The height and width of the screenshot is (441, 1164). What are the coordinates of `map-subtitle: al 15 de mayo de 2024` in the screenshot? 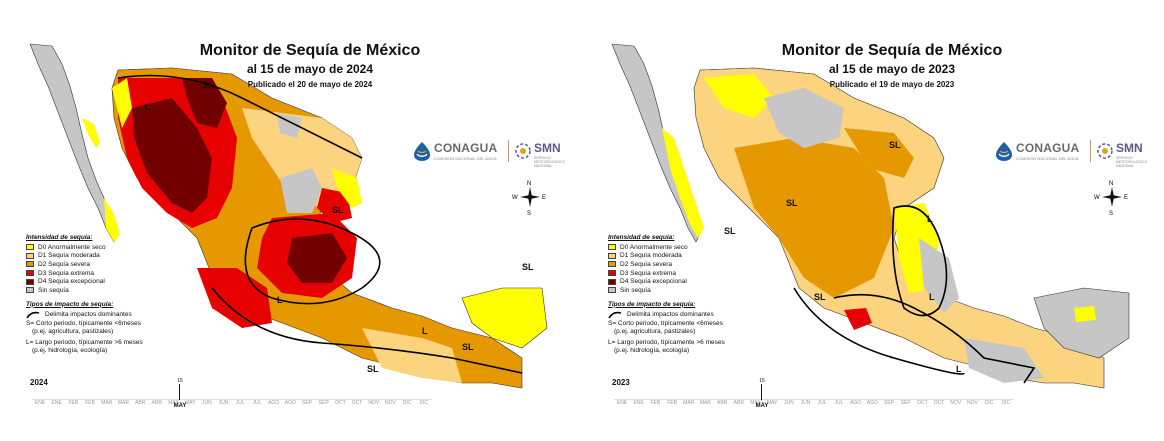 It's located at (310, 69).